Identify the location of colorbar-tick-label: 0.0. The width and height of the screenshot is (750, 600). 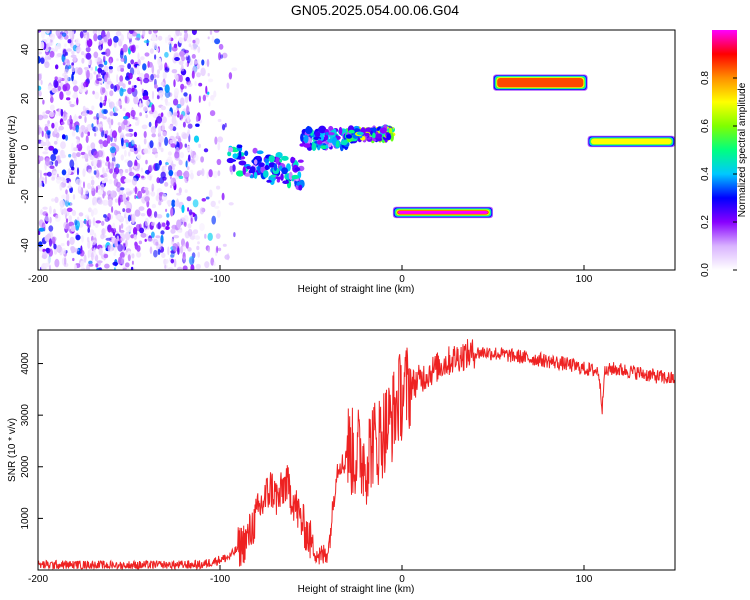
(705, 270).